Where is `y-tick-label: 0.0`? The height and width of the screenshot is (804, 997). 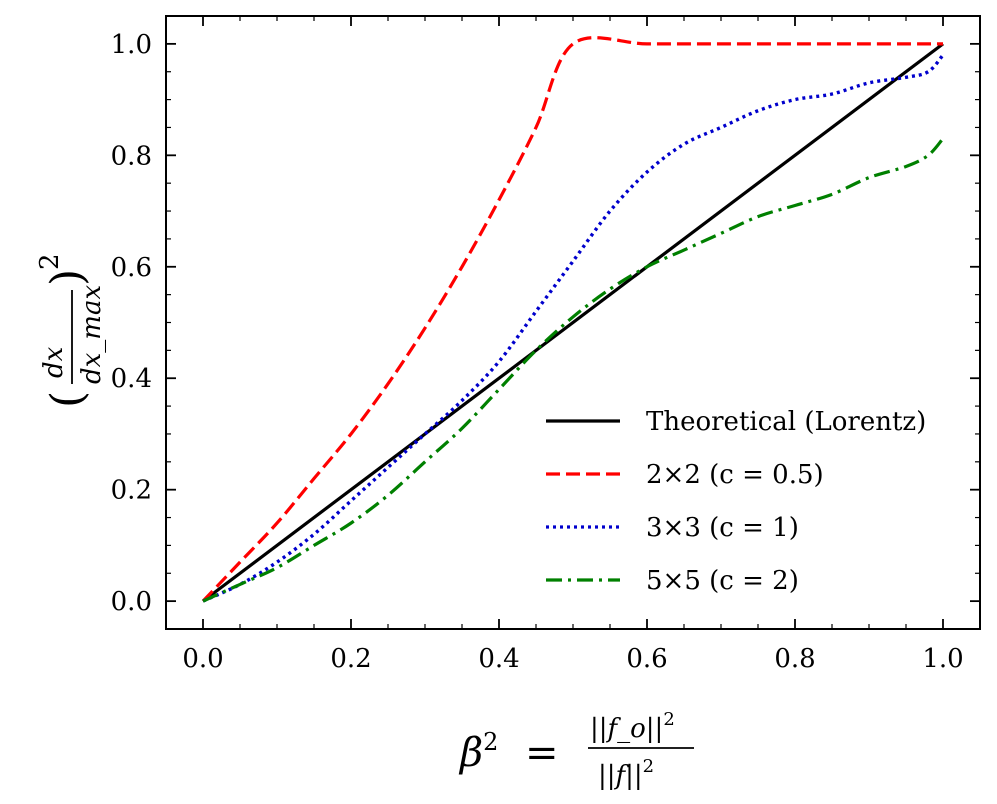
y-tick-label: 0.0 is located at coordinates (131, 602).